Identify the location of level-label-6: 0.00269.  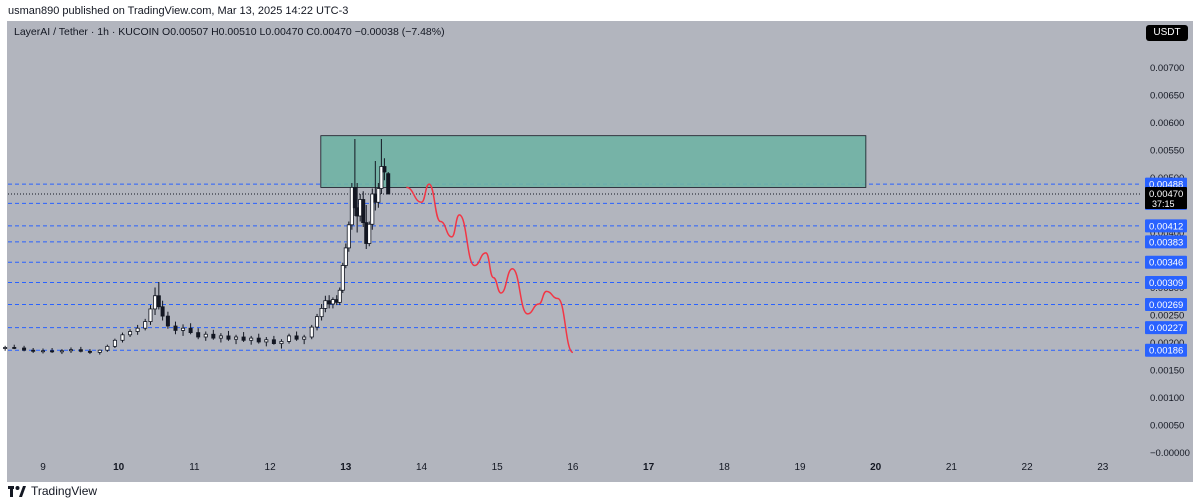
(1166, 305).